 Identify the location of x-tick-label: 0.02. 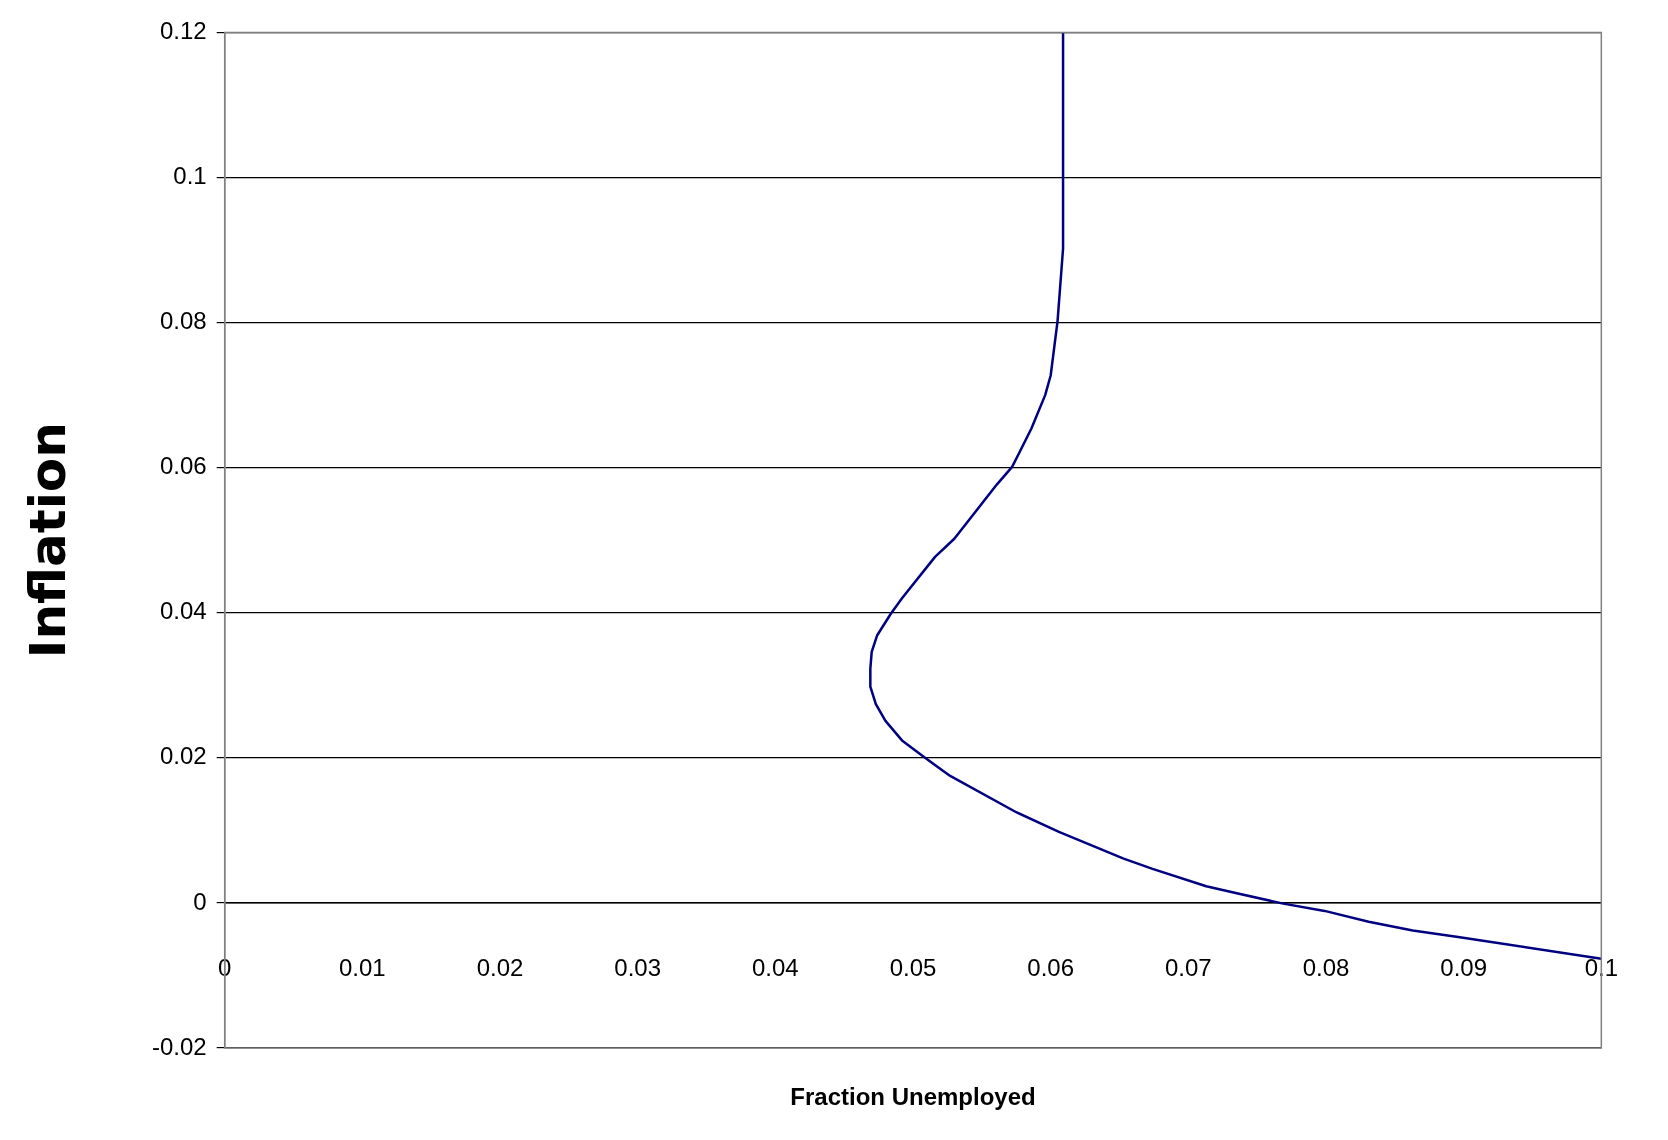
(500, 967).